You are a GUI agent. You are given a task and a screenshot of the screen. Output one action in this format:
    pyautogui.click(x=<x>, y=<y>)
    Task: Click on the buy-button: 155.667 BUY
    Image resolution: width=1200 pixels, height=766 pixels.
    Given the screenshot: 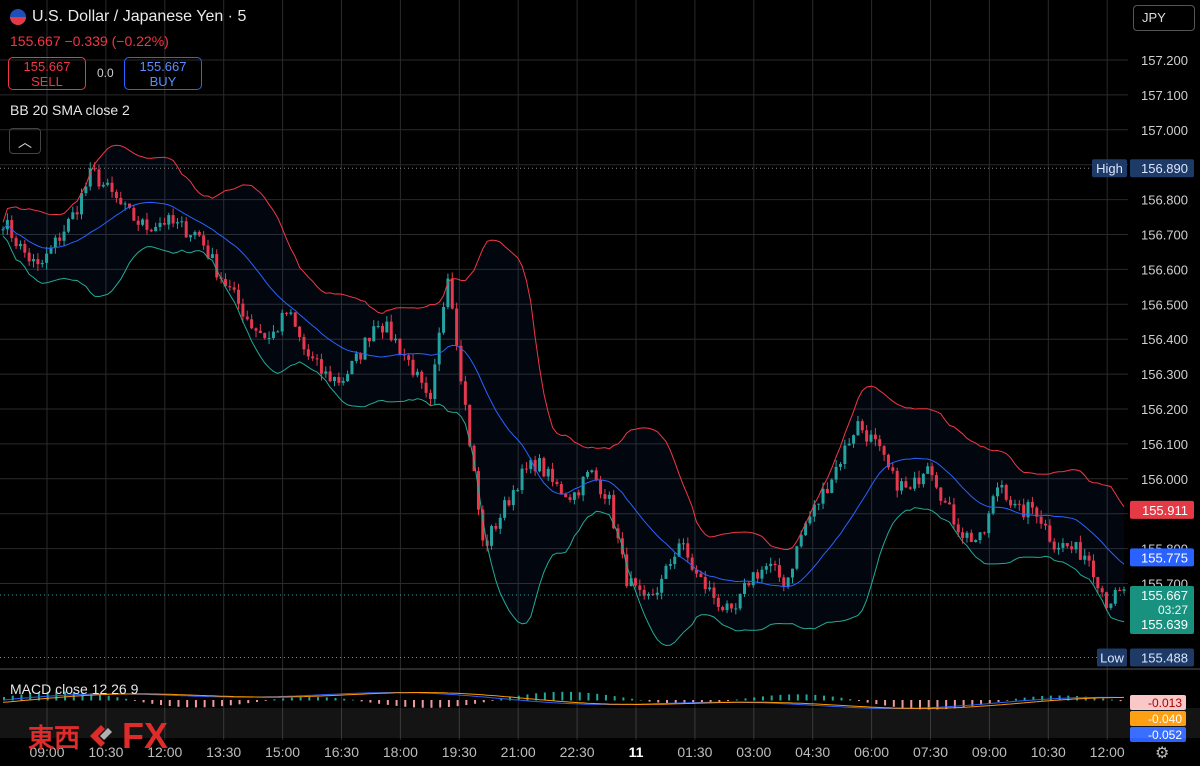 What is the action you would take?
    pyautogui.click(x=163, y=73)
    